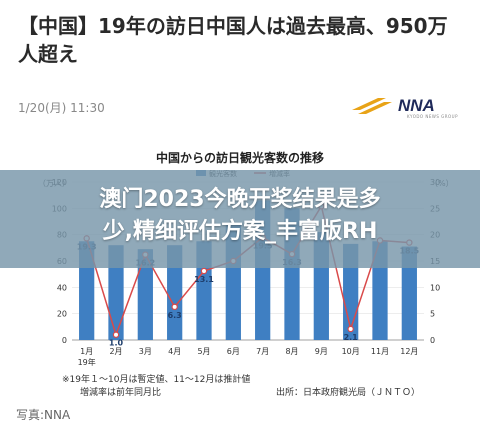 The image size is (480, 436). I want to click on x-tick-label: 10月, so click(351, 351).